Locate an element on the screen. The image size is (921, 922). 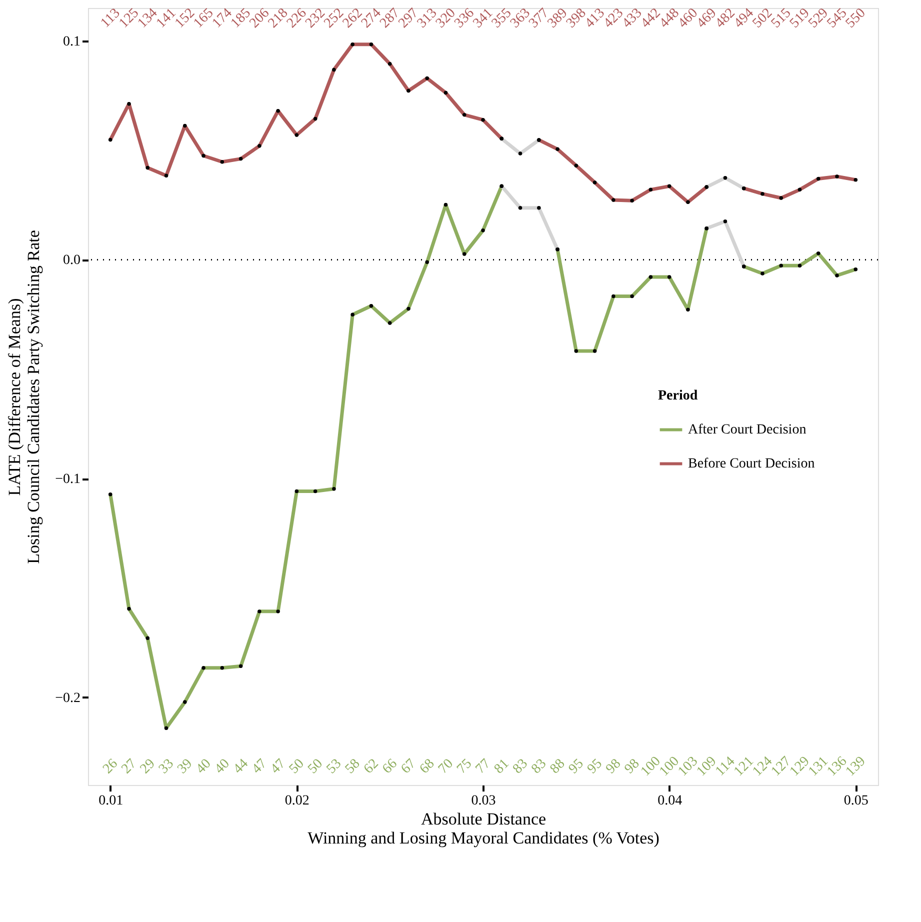
annotation: 81 is located at coordinates (502, 766).